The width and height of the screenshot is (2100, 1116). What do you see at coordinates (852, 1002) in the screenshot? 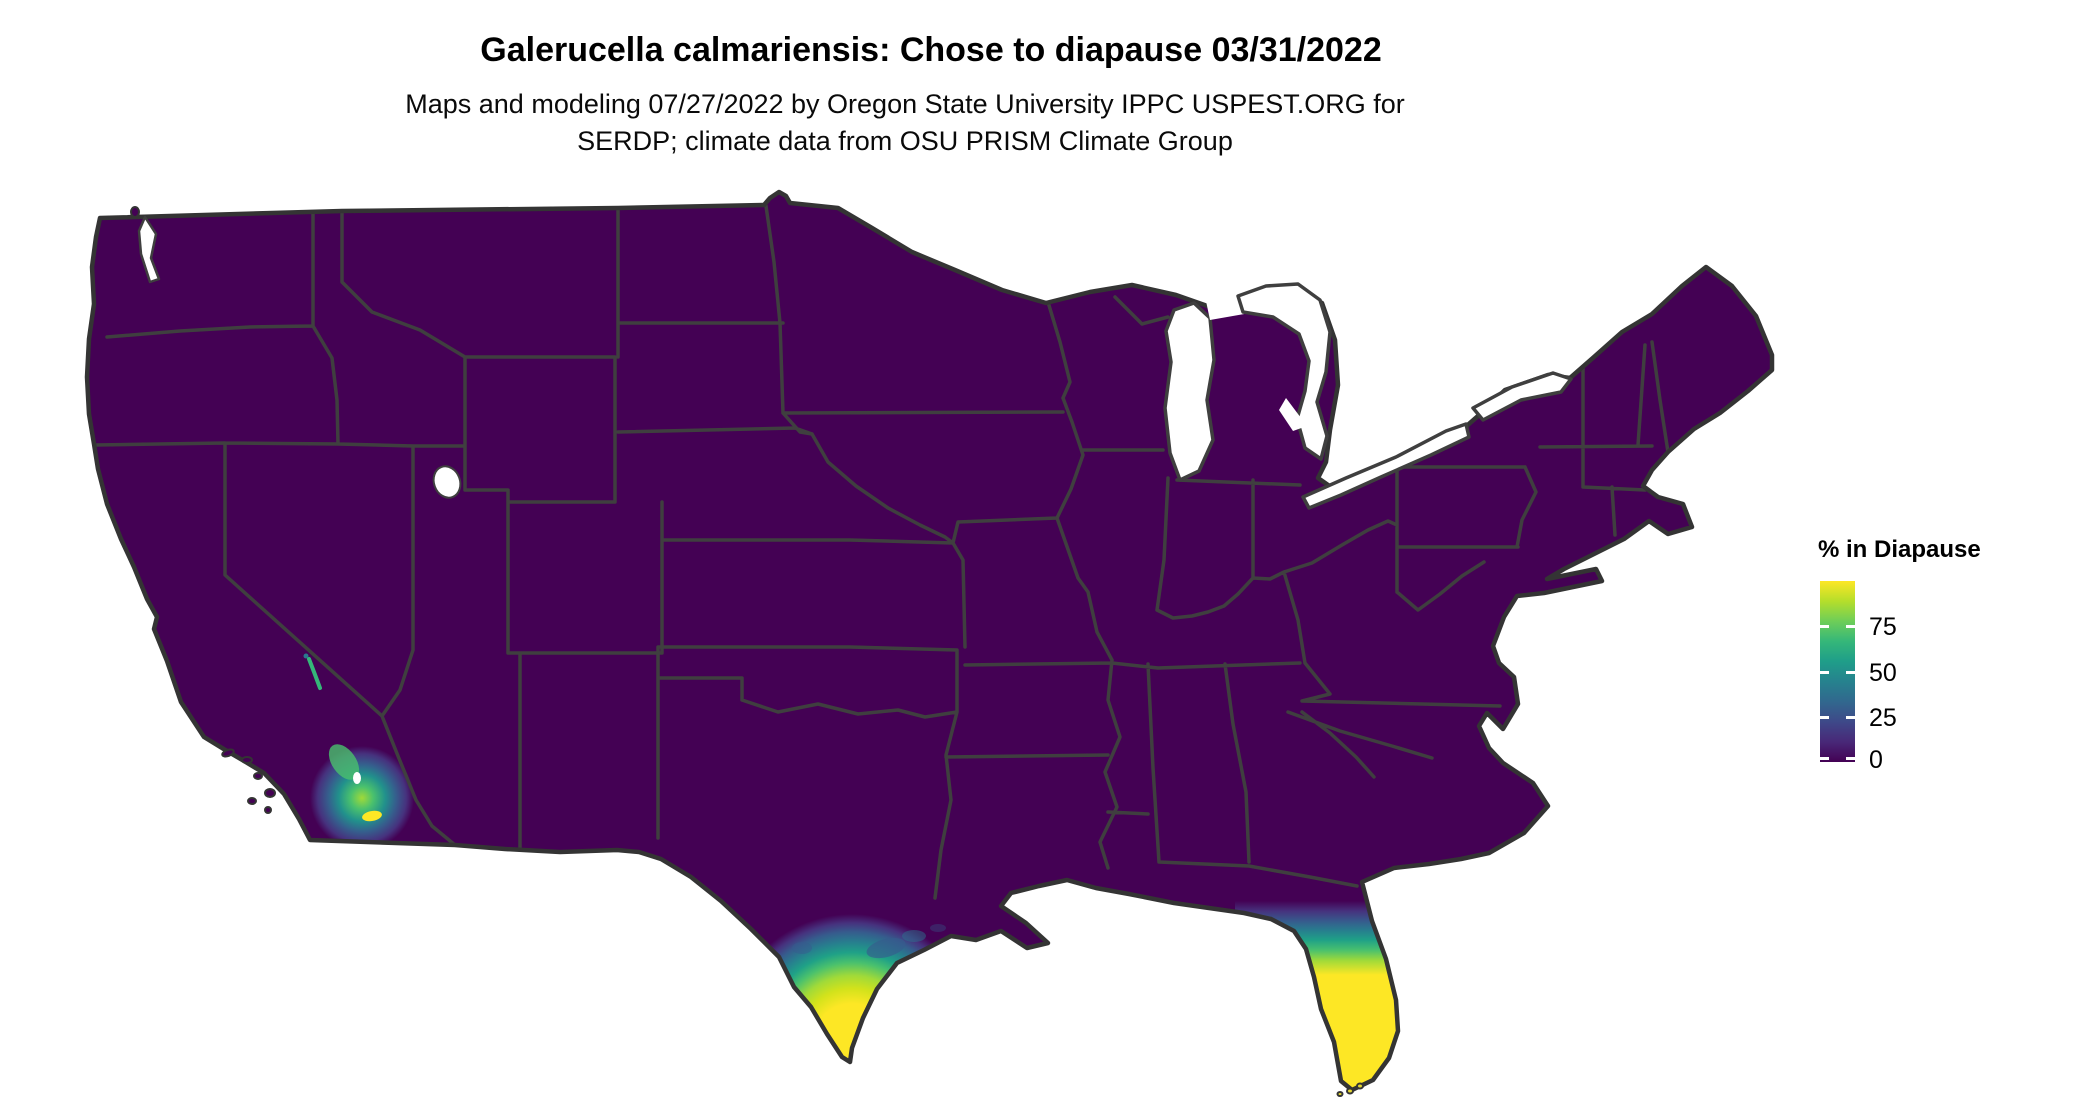
I see `south-texas-gradient-region` at bounding box center [852, 1002].